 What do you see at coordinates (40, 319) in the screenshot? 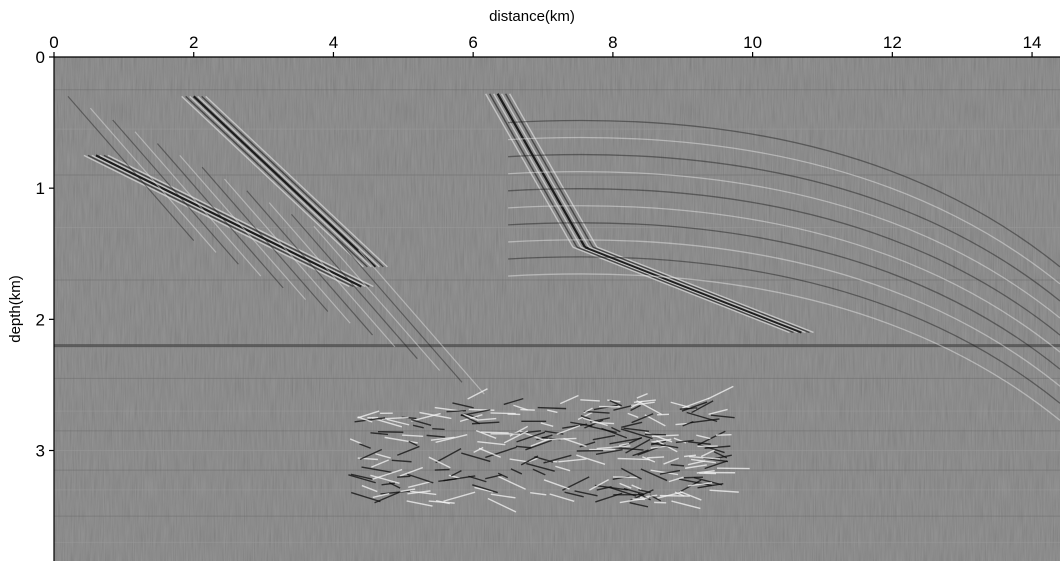
I see `y-tick-label: 2` at bounding box center [40, 319].